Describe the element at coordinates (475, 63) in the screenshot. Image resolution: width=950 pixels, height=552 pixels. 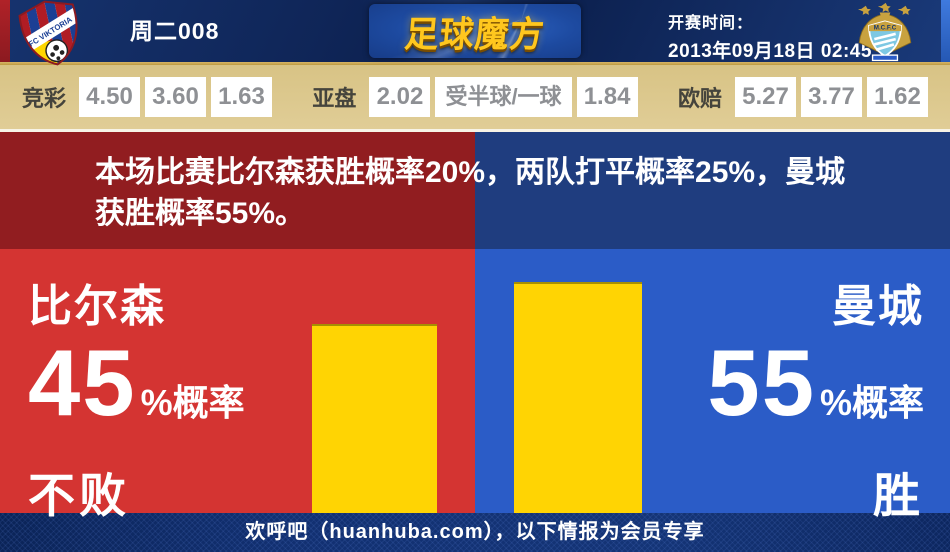
I see `gold-divider` at that location.